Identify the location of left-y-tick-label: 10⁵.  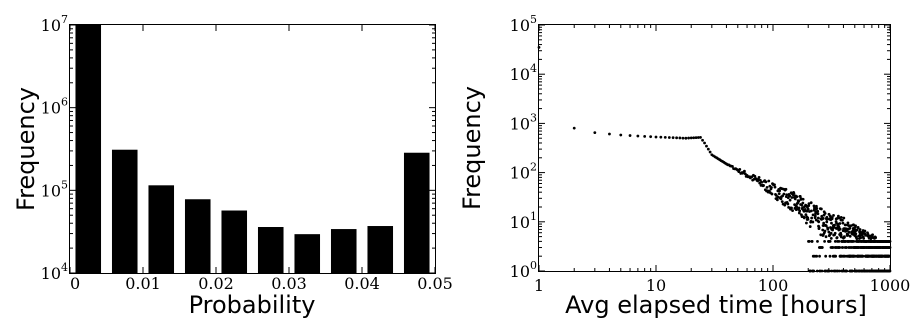
(54, 189).